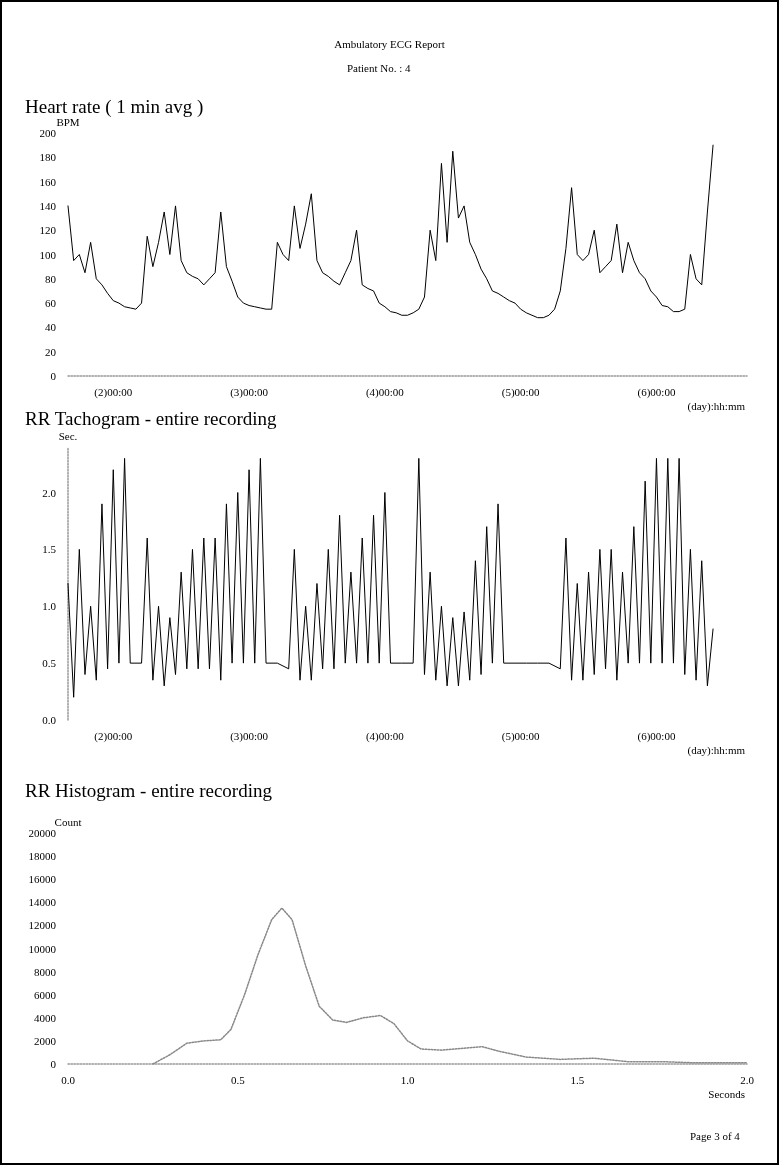 This screenshot has width=779, height=1165. What do you see at coordinates (48, 254) in the screenshot?
I see `y-tick-label: 100` at bounding box center [48, 254].